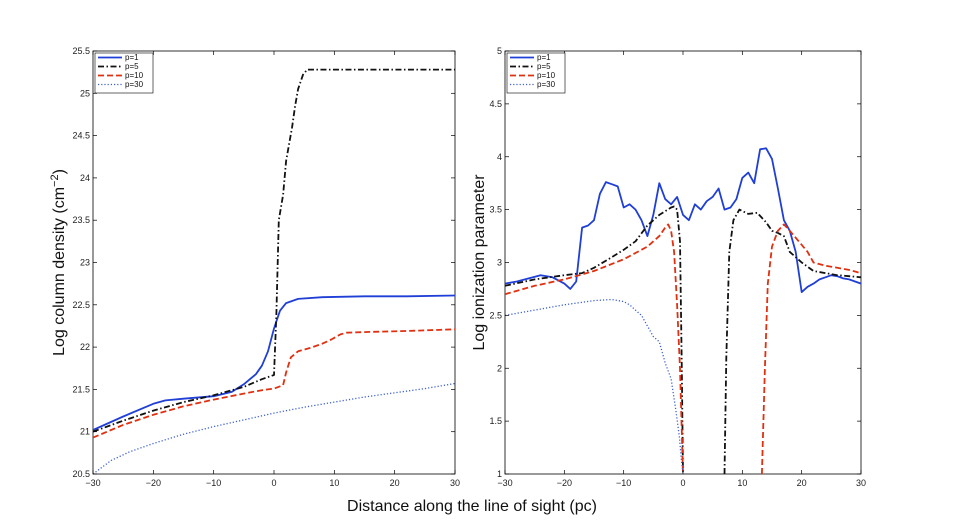 This screenshot has width=958, height=528. What do you see at coordinates (81, 51) in the screenshot?
I see `chart-left-ytick-label: 25.5` at bounding box center [81, 51].